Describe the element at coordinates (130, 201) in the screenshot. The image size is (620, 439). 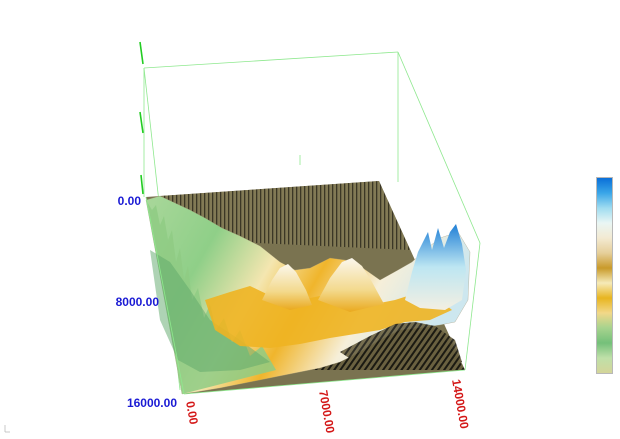
I see `y-tick-label: 0.00` at that location.